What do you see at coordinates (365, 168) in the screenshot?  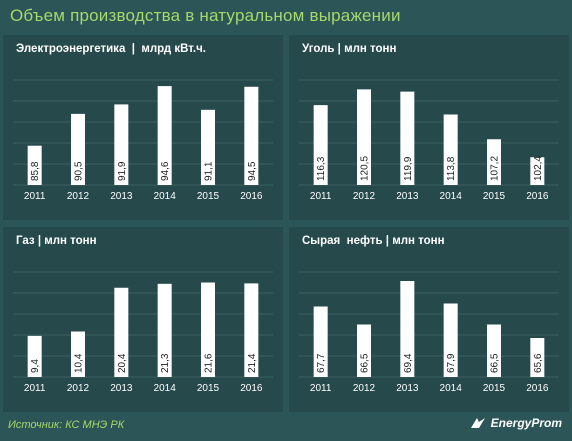 I see `data-label: 120,5` at bounding box center [365, 168].